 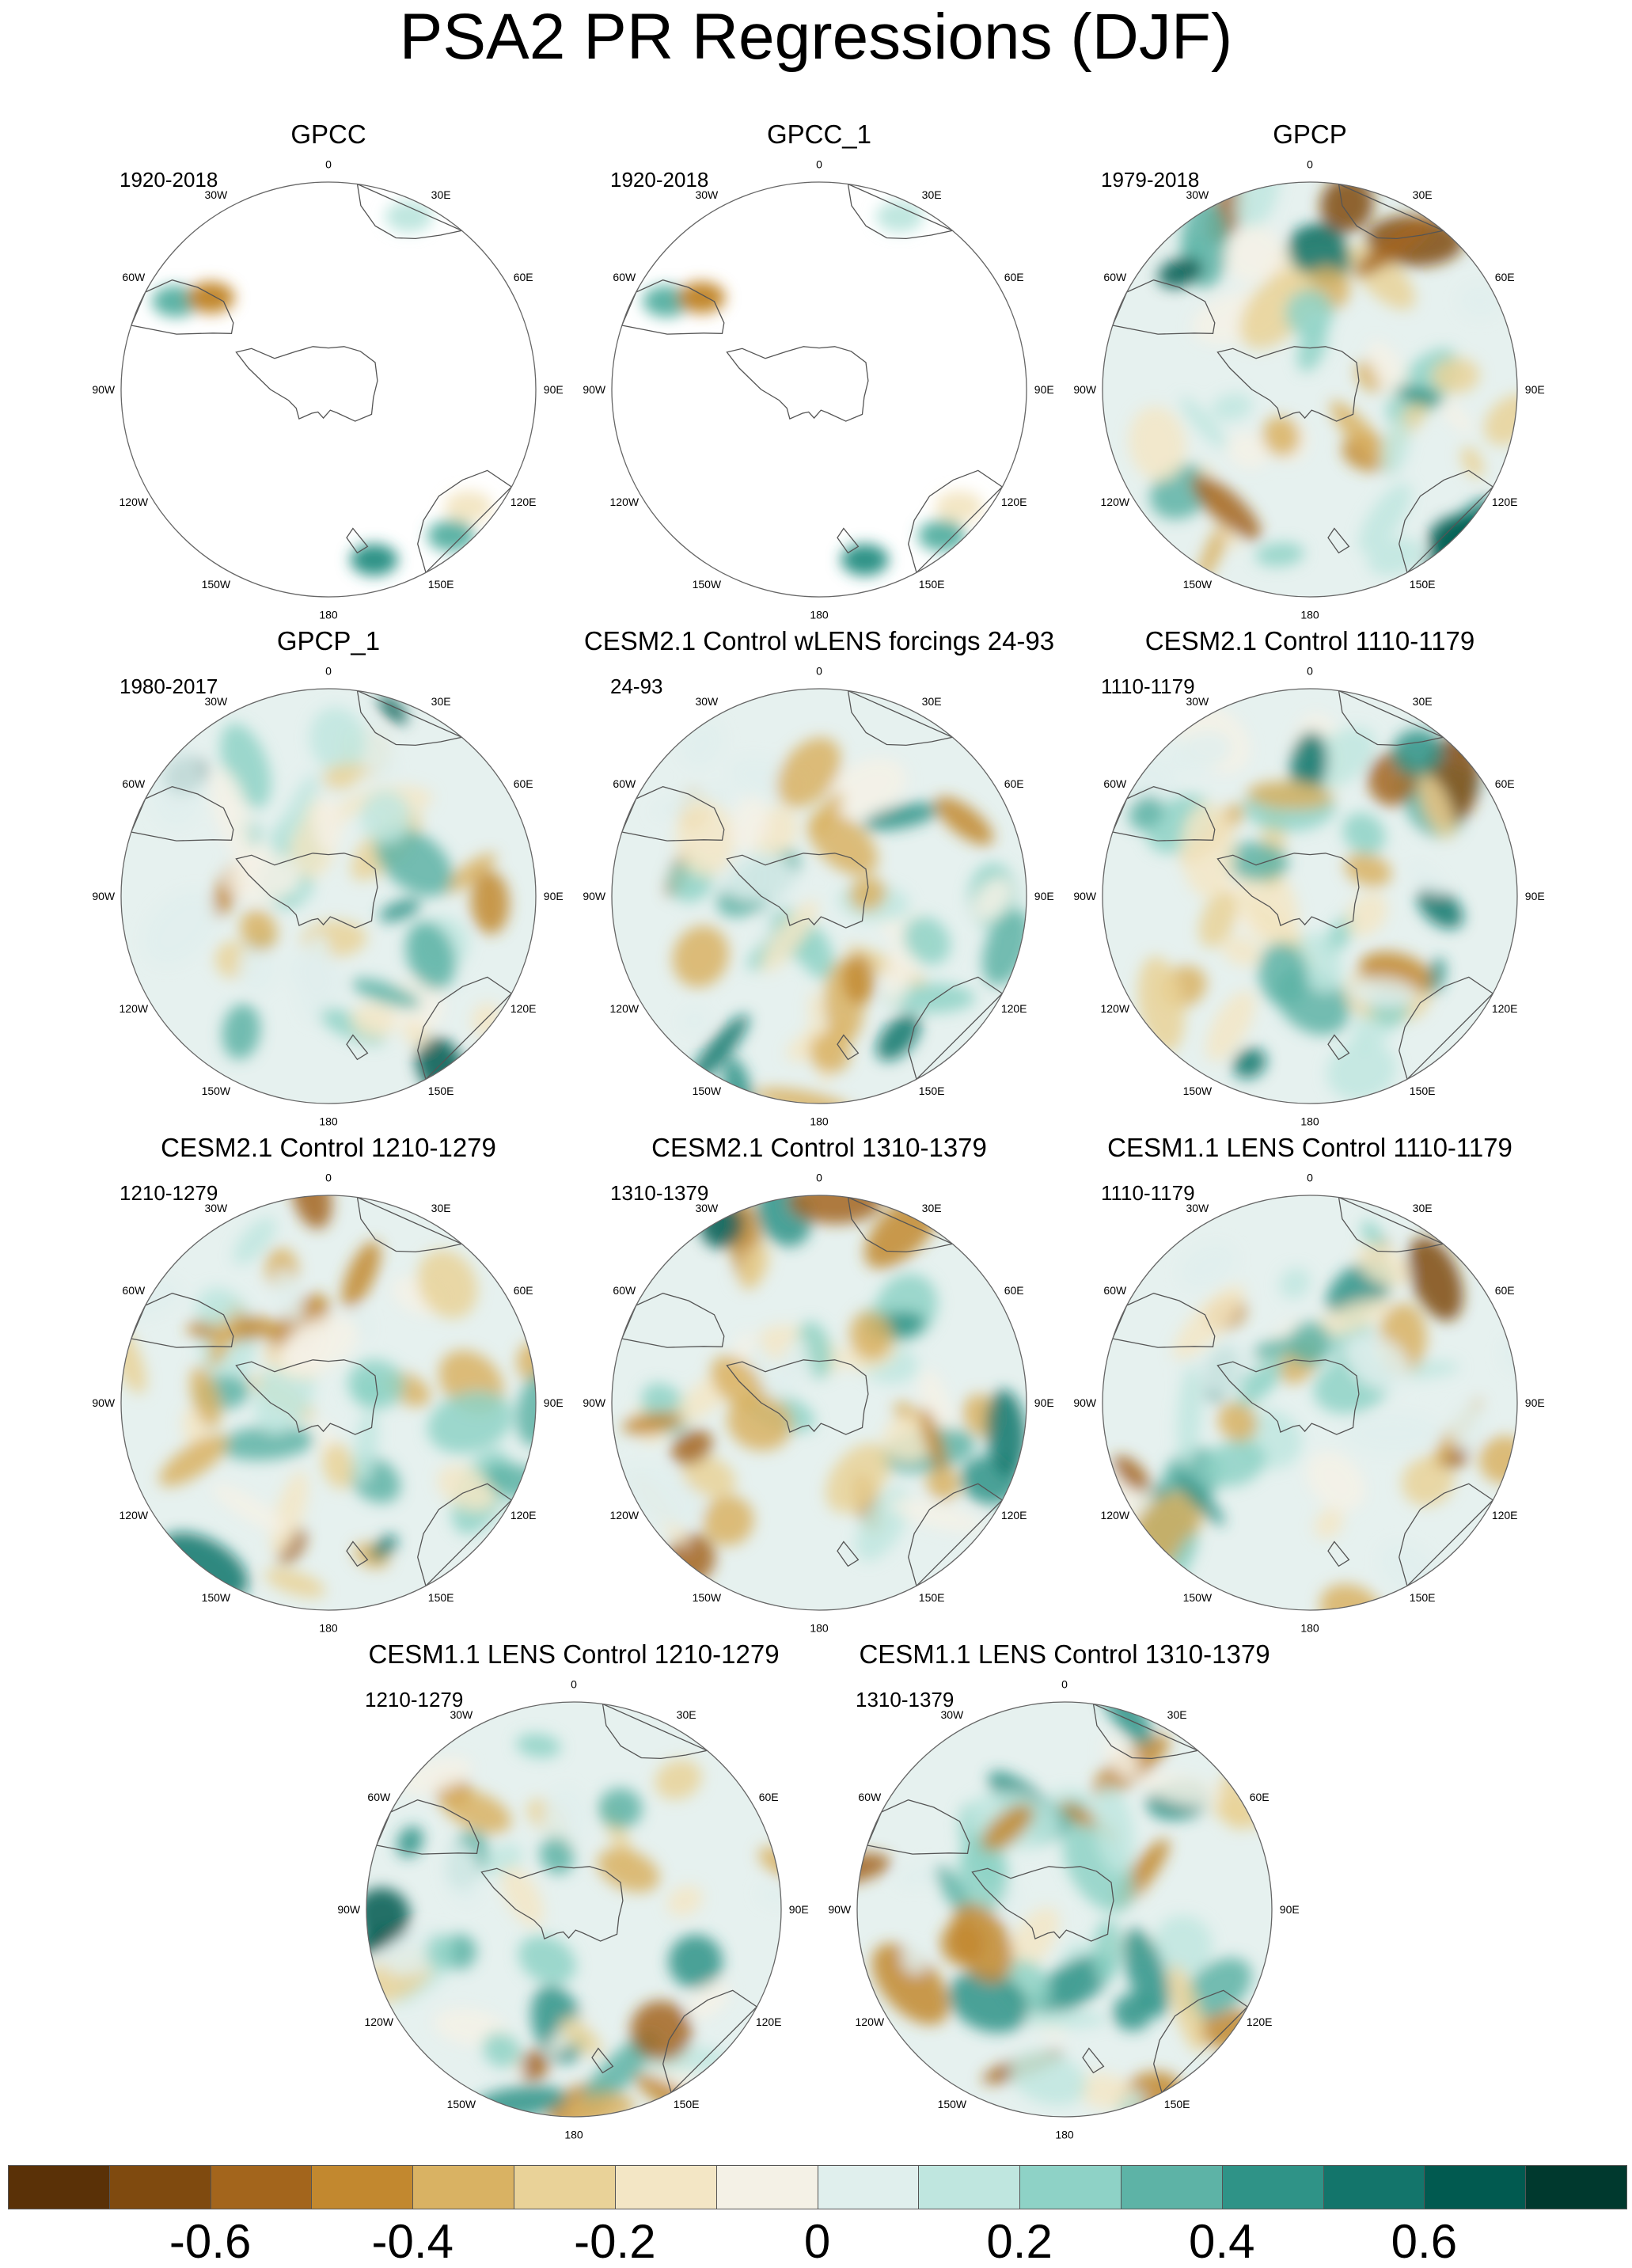 What do you see at coordinates (169, 686) in the screenshot?
I see `panel-period: 1980-2017` at bounding box center [169, 686].